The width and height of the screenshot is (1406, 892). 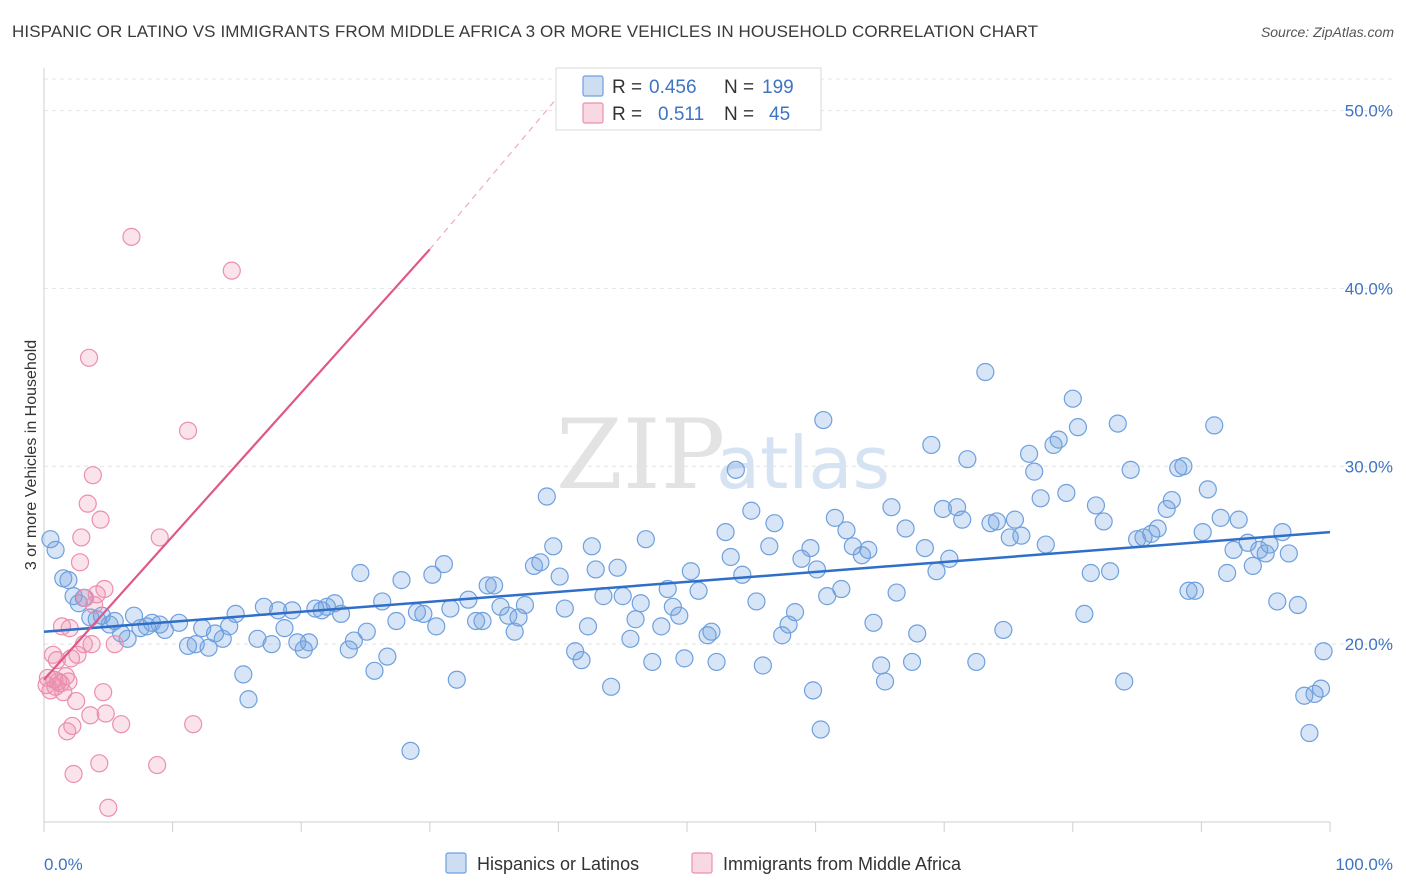 I want to click on legend-label-middle-africa: Immigrants from Middle Africa, so click(x=842, y=864).